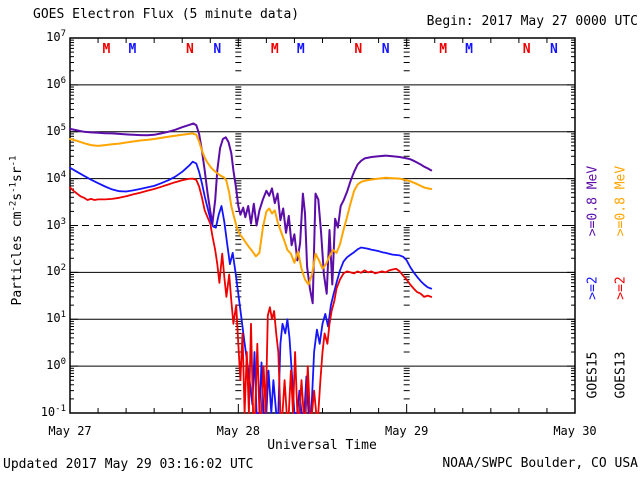 The height and width of the screenshot is (480, 640). I want to click on y-tick-label-1e5: 10⁵, so click(56, 130).